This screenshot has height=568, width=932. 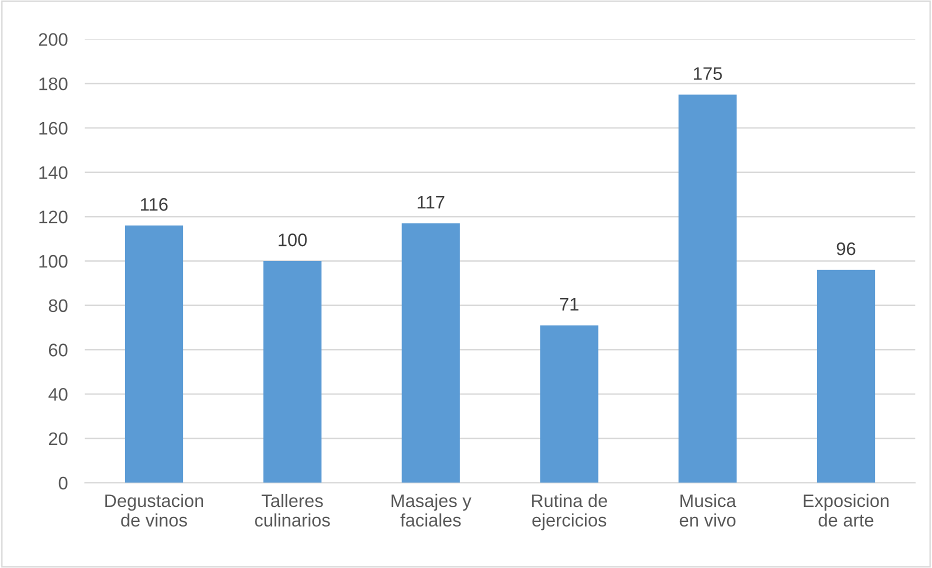 I want to click on y-tick-label: 160, so click(x=53, y=128).